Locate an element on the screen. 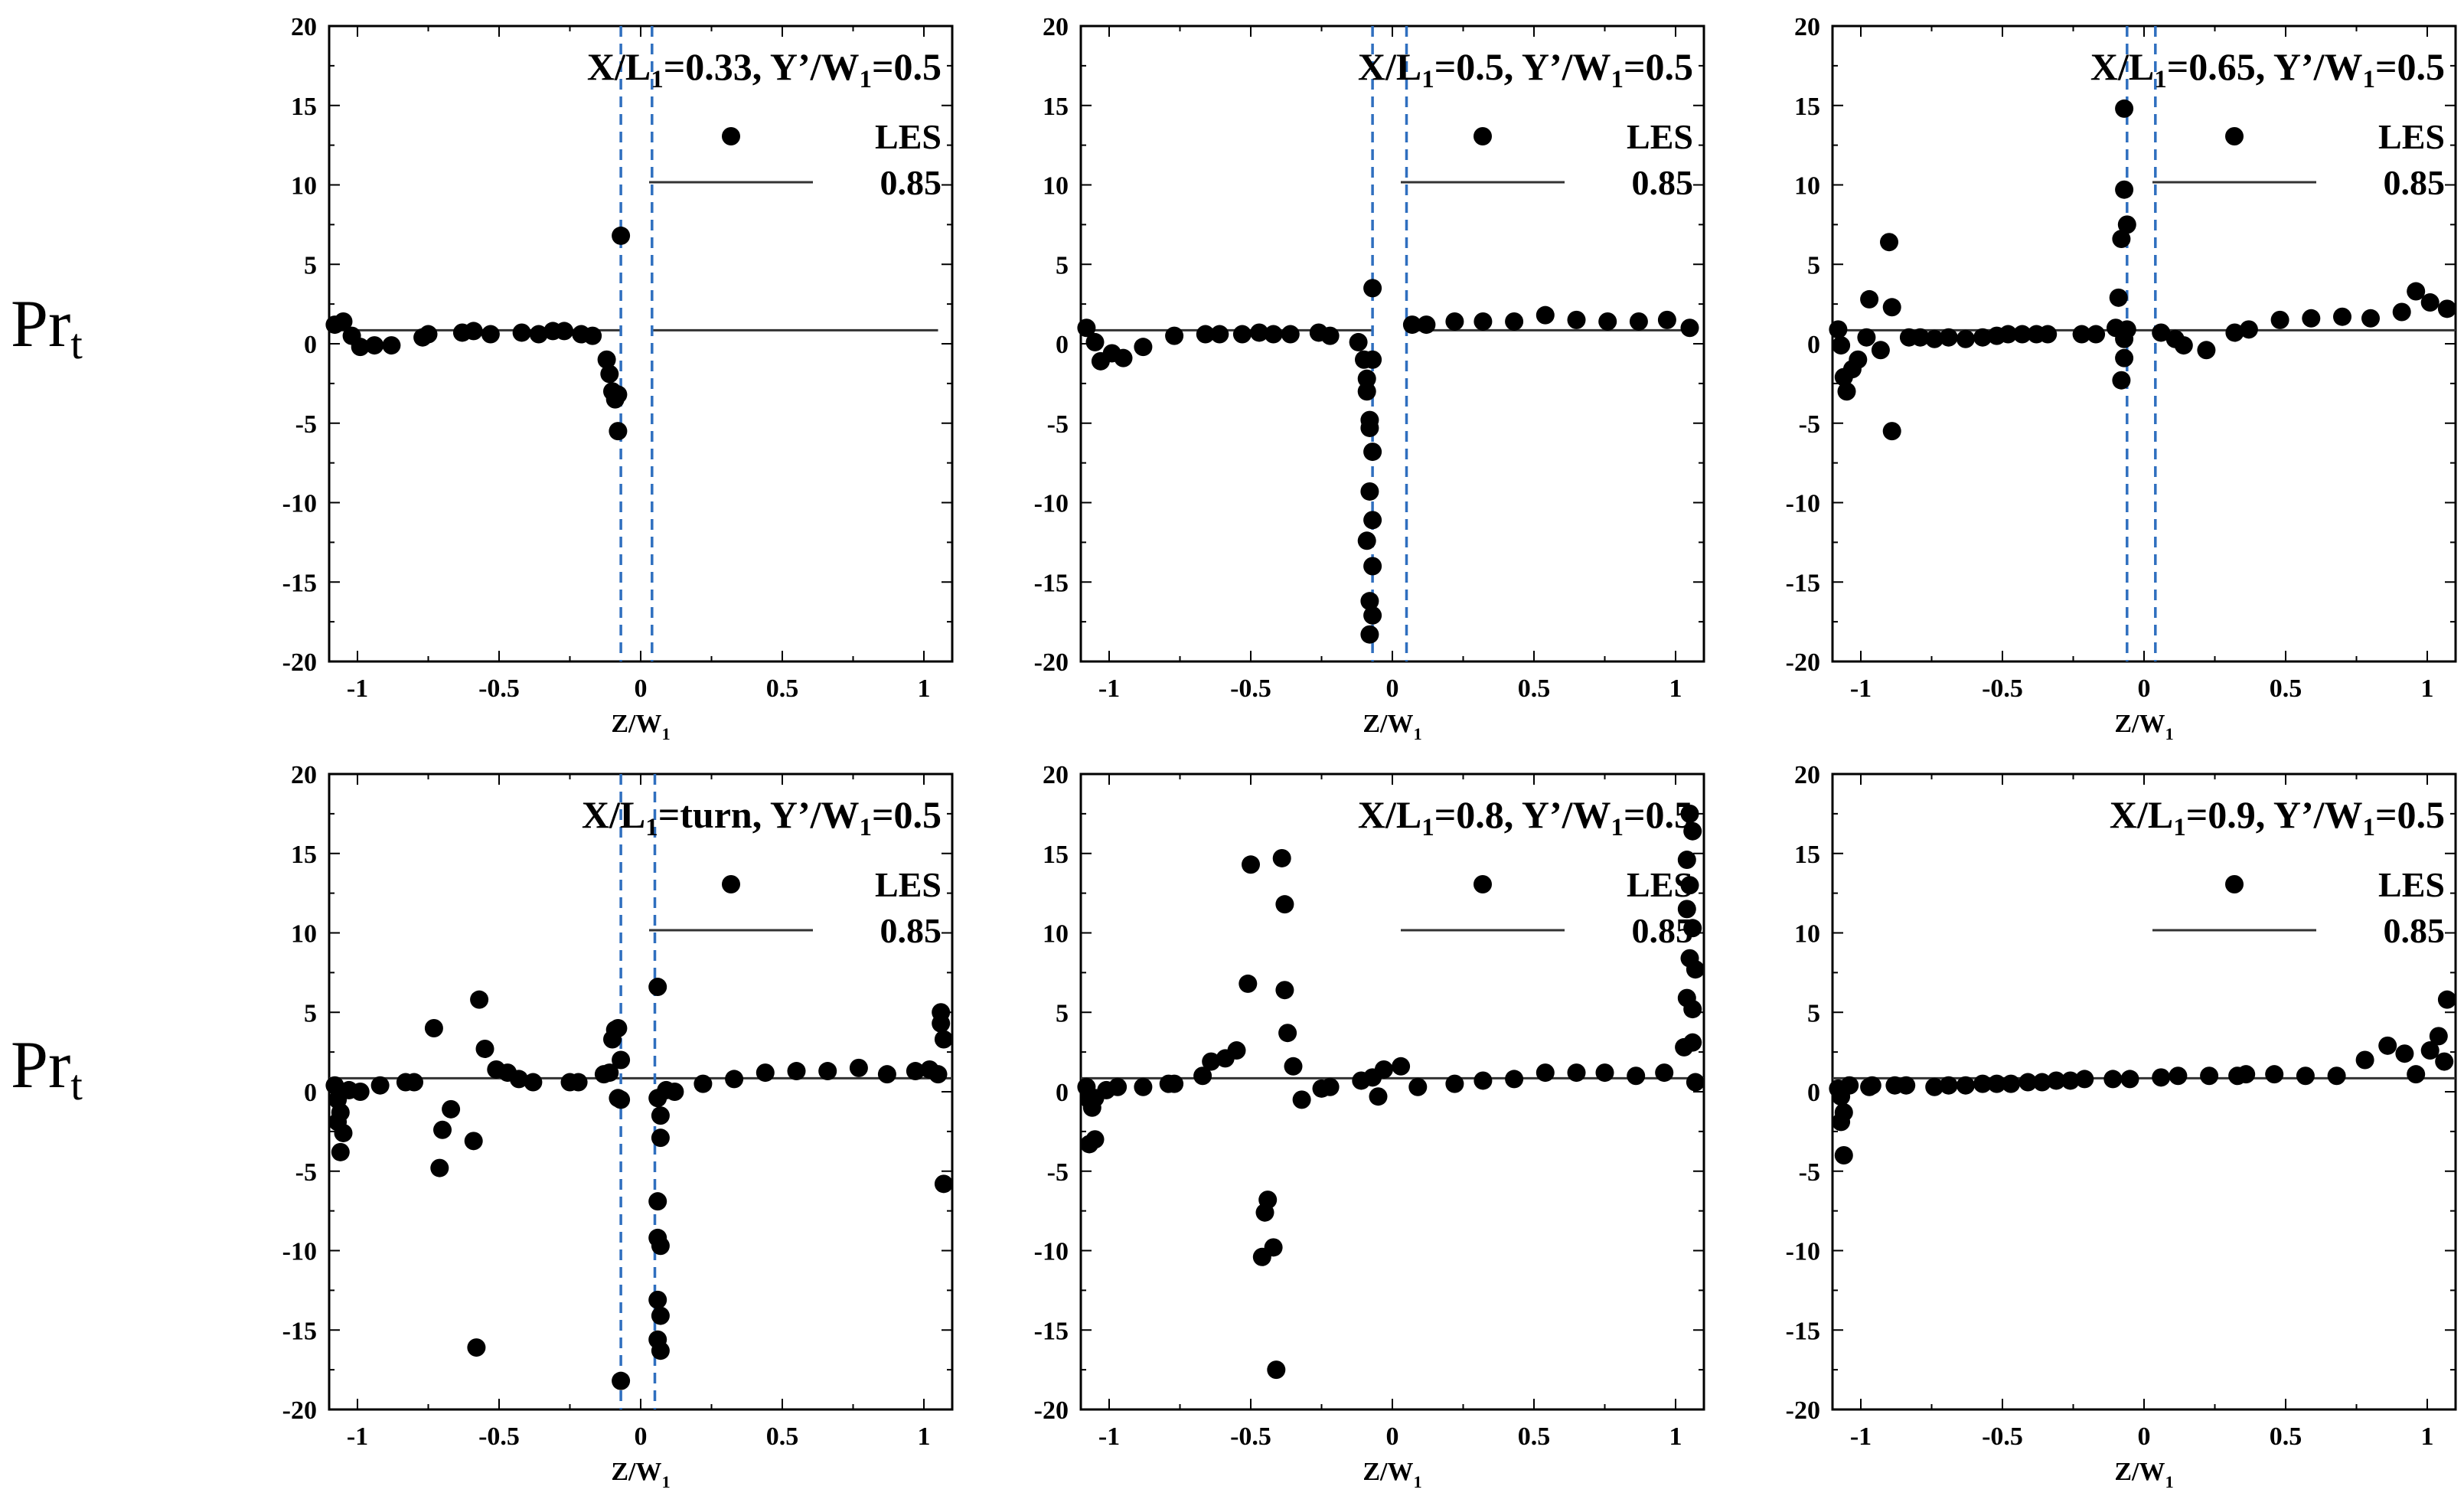 Image resolution: width=2464 pixels, height=1509 pixels. panel-title: X/L1=turn, Y’/W1=0.5 is located at coordinates (762, 817).